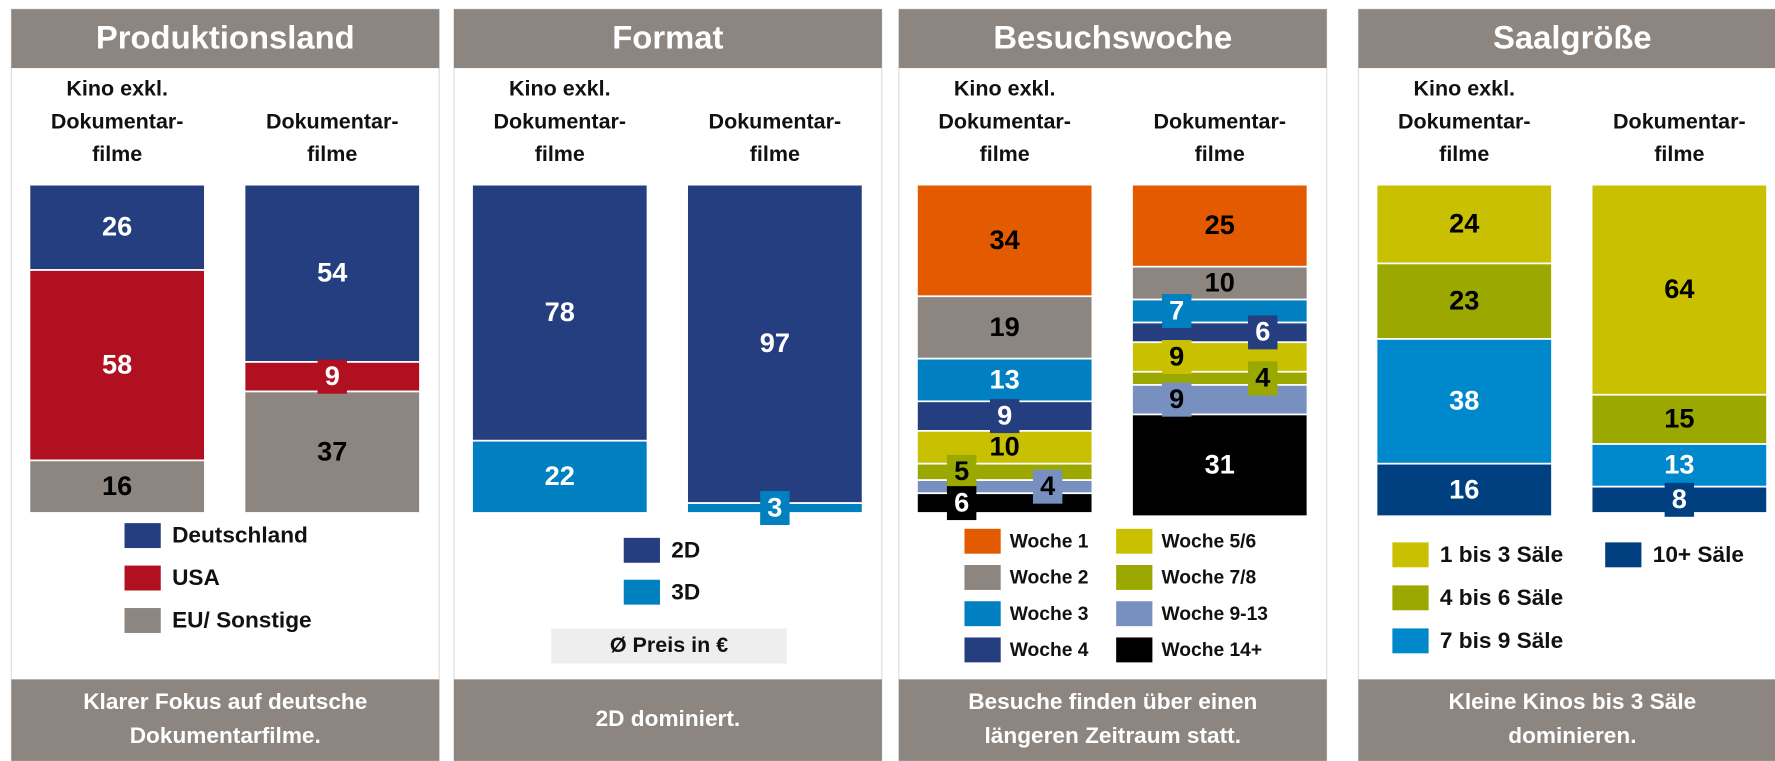 This screenshot has width=1775, height=761. Describe the element at coordinates (1698, 554) in the screenshot. I see `legend-label: 10+ Säle` at that location.